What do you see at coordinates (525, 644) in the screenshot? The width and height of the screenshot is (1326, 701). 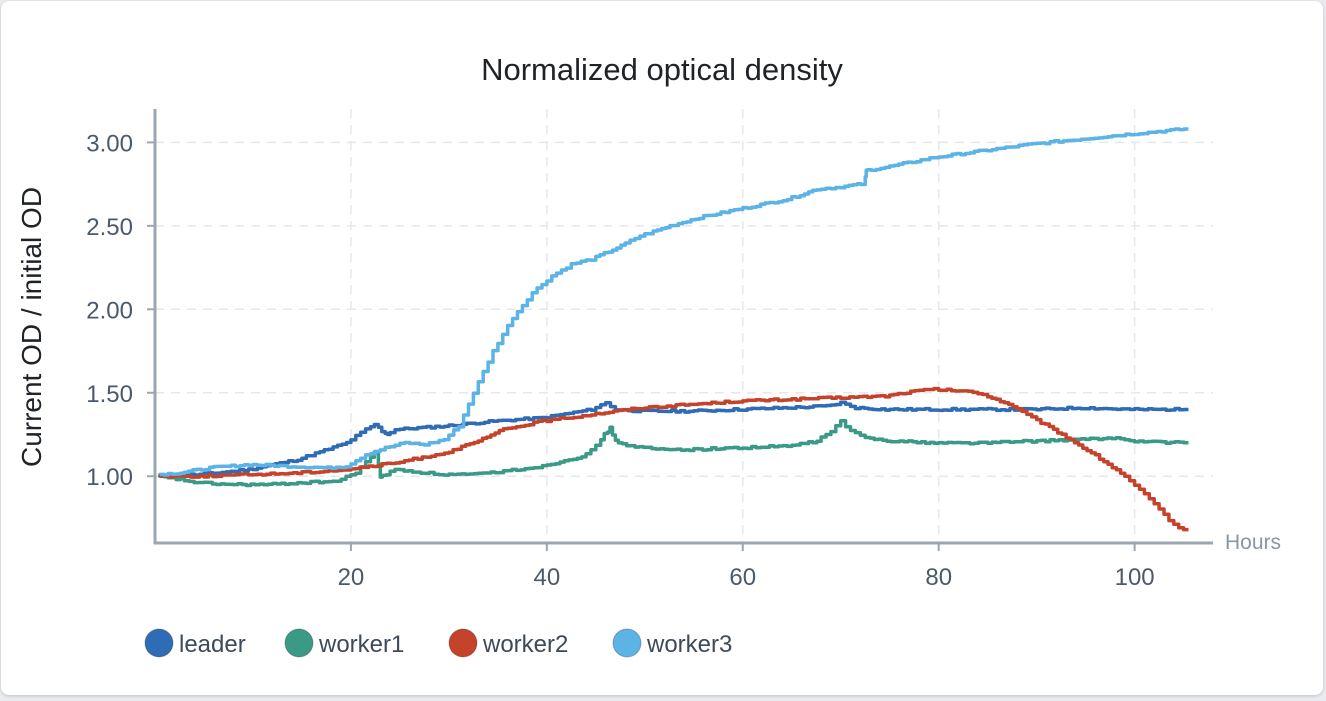 I see `legend-label-worker2: worker2` at bounding box center [525, 644].